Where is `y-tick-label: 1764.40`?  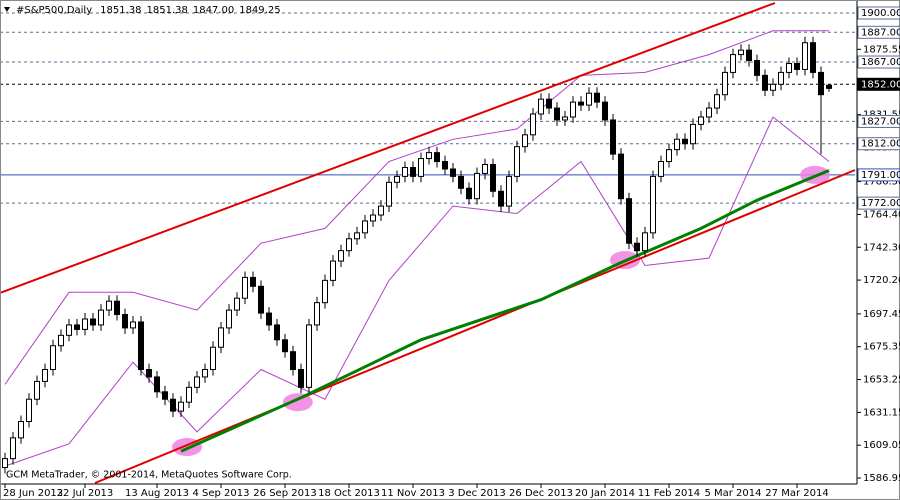
y-tick-label: 1764.40 is located at coordinates (881, 214).